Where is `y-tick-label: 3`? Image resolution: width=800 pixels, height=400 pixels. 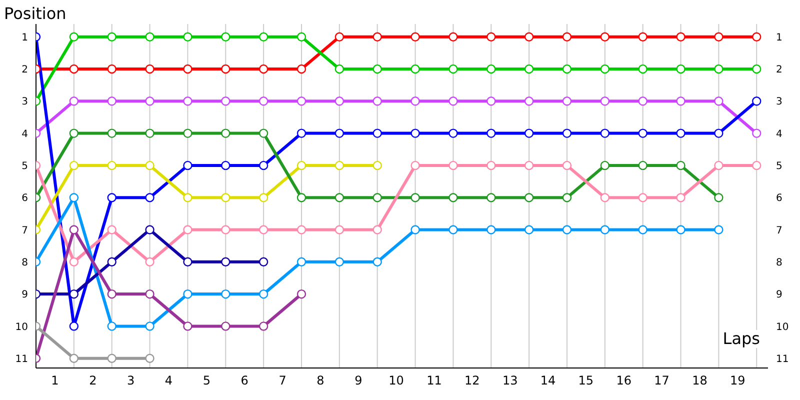
y-tick-label: 3 is located at coordinates (25, 102).